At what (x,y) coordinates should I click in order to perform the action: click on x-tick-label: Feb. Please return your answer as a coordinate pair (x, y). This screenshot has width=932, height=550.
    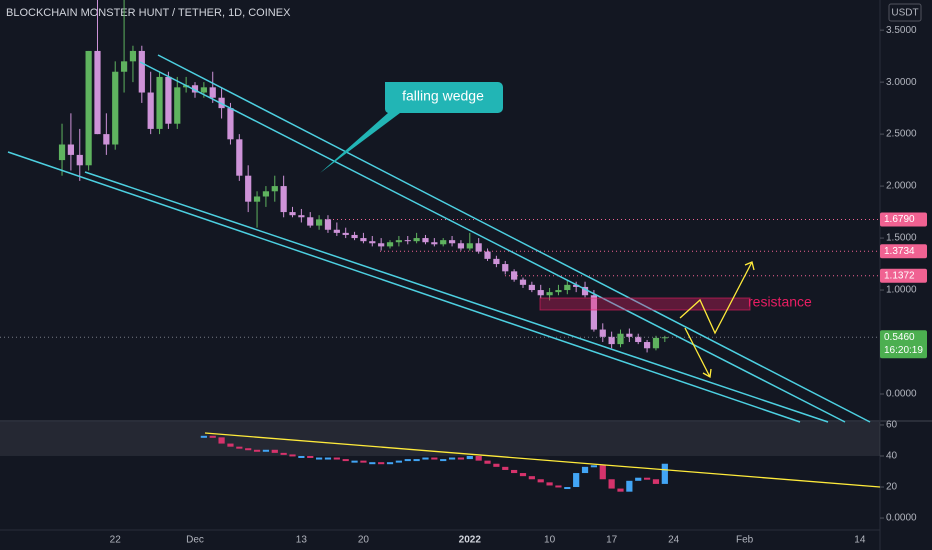
    Looking at the image, I should click on (745, 540).